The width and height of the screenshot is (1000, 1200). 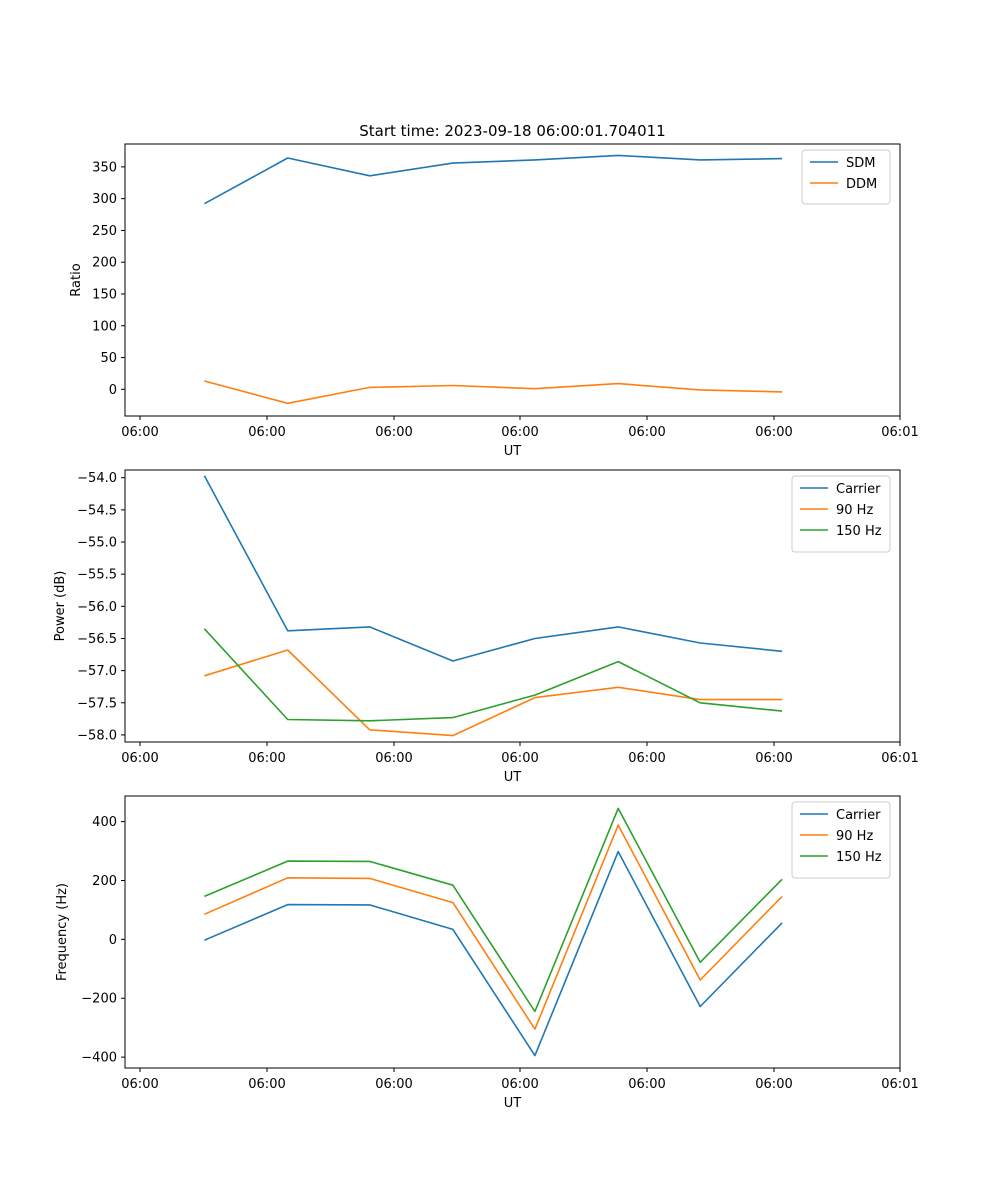 What do you see at coordinates (861, 184) in the screenshot?
I see `legend-label: DDM` at bounding box center [861, 184].